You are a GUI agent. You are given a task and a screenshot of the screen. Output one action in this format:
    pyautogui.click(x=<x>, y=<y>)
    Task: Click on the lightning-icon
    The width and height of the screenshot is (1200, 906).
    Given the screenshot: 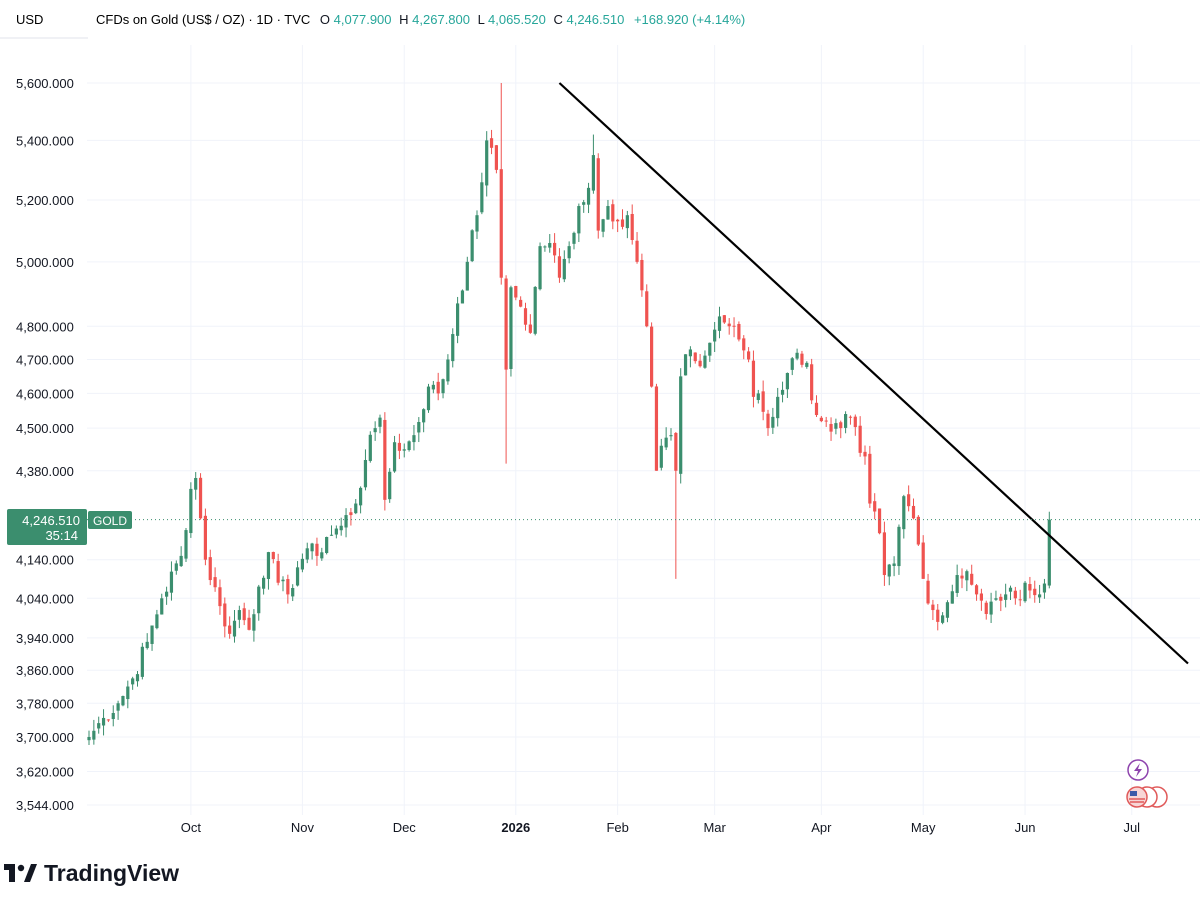 What is the action you would take?
    pyautogui.click(x=1138, y=770)
    